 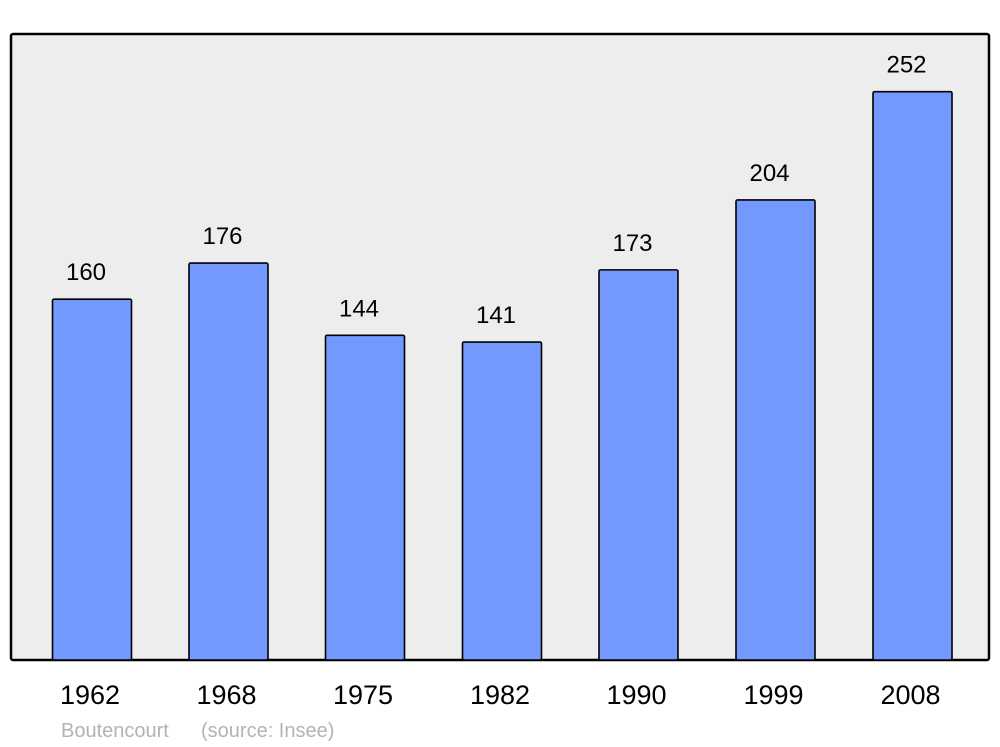 I want to click on x-tick-label-1975: 1975, so click(x=363, y=695).